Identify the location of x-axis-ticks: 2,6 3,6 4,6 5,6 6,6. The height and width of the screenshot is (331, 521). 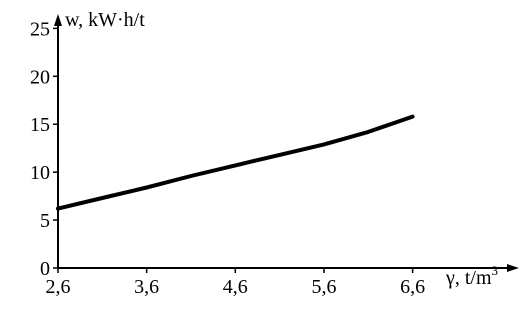
(235, 283).